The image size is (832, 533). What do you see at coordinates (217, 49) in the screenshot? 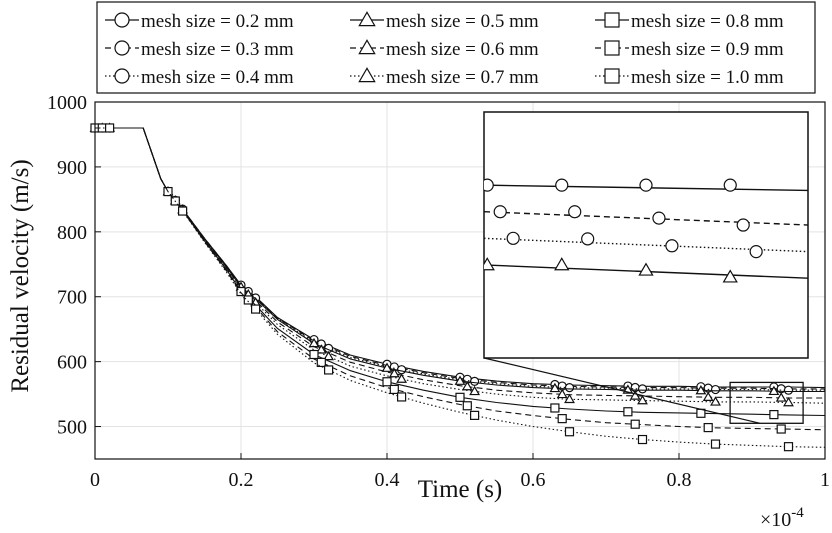
I see `legend-label: mesh size = 0.3 mm` at bounding box center [217, 49].